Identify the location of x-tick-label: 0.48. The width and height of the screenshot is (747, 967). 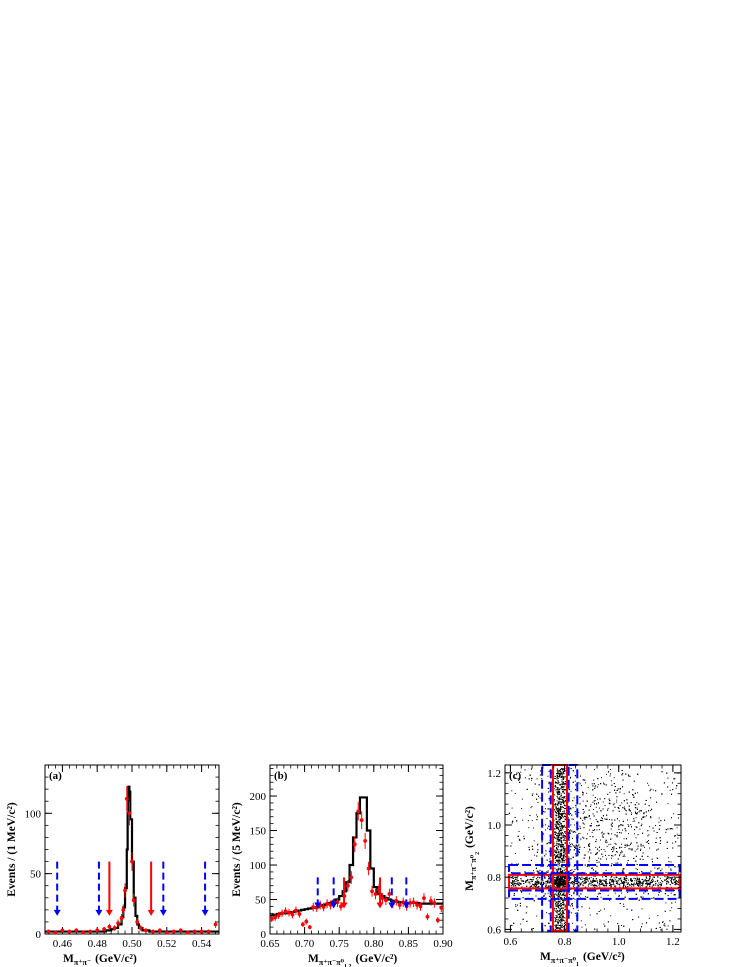
(98, 944).